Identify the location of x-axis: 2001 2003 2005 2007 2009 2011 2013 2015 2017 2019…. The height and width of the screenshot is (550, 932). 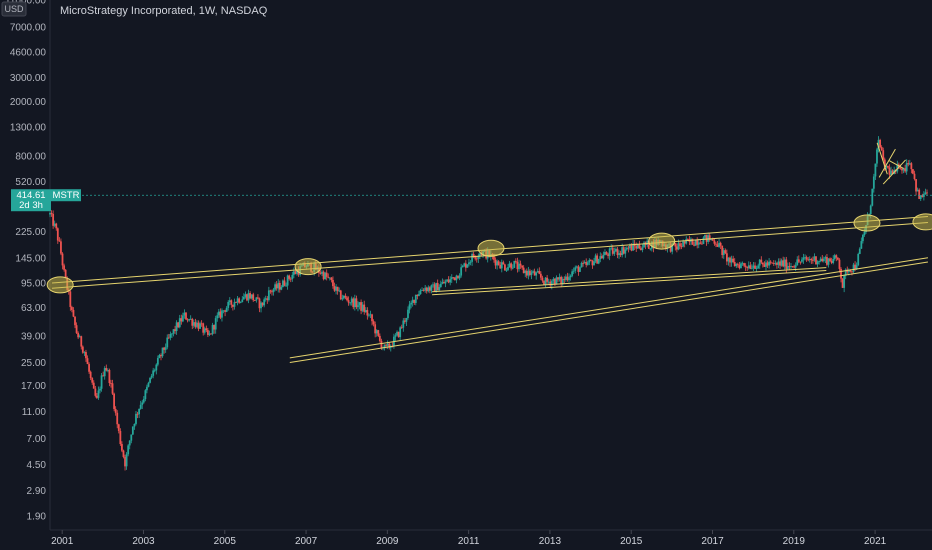
(469, 538).